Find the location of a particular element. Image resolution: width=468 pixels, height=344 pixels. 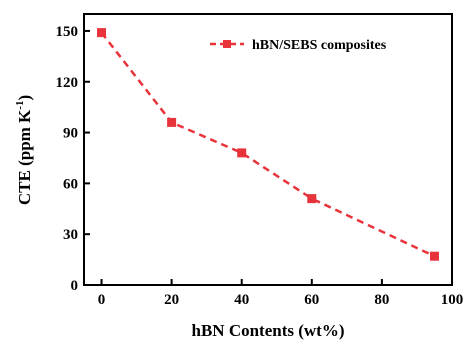

x-tick-label-40: 40 is located at coordinates (241, 300).